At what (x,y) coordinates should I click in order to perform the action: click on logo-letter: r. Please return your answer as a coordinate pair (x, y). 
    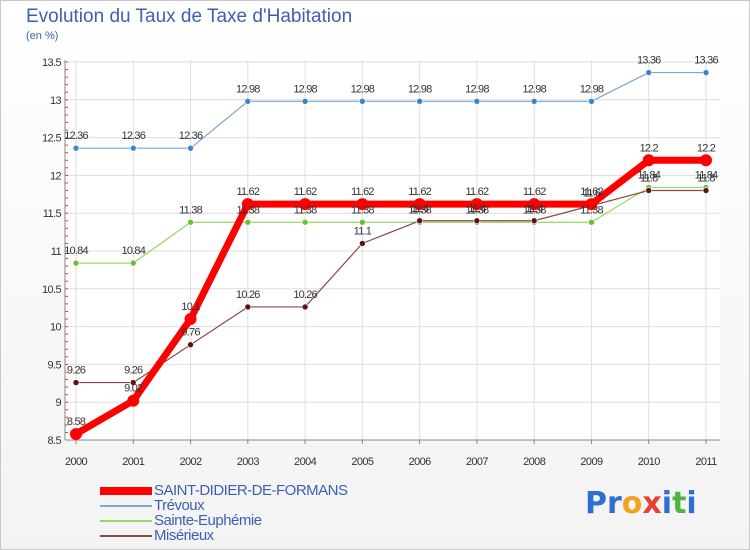
    Looking at the image, I should click on (614, 503).